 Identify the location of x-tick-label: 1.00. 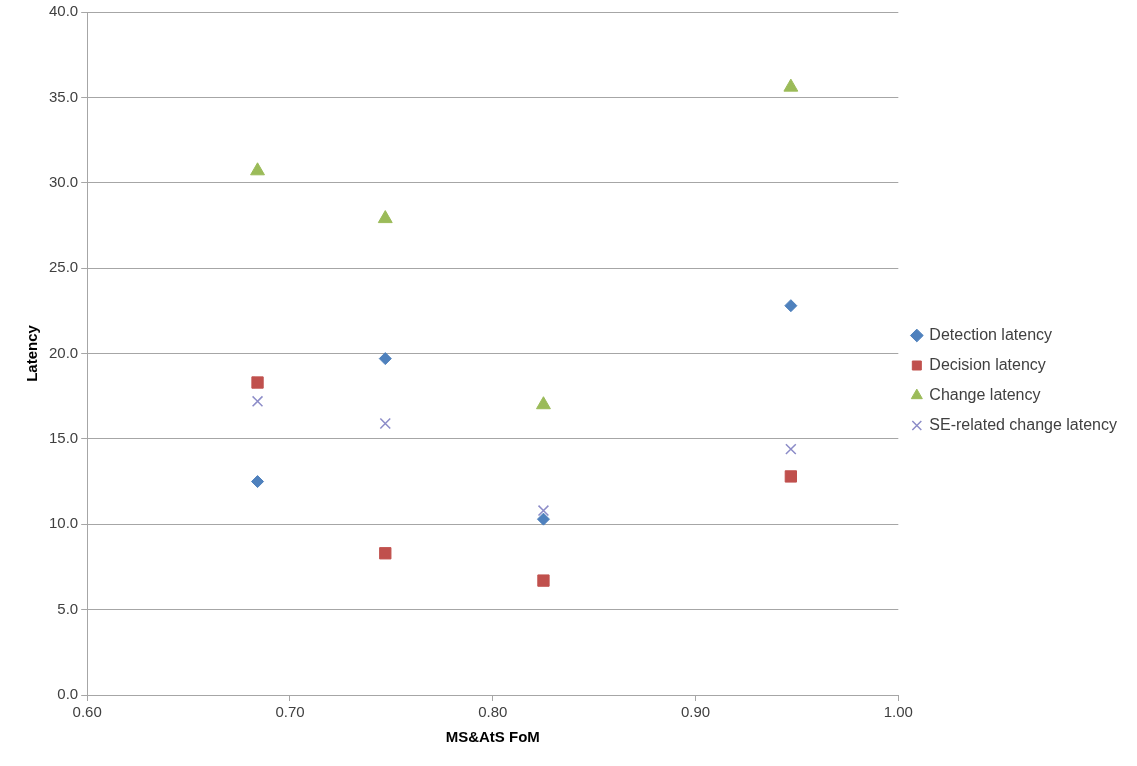
(898, 712).